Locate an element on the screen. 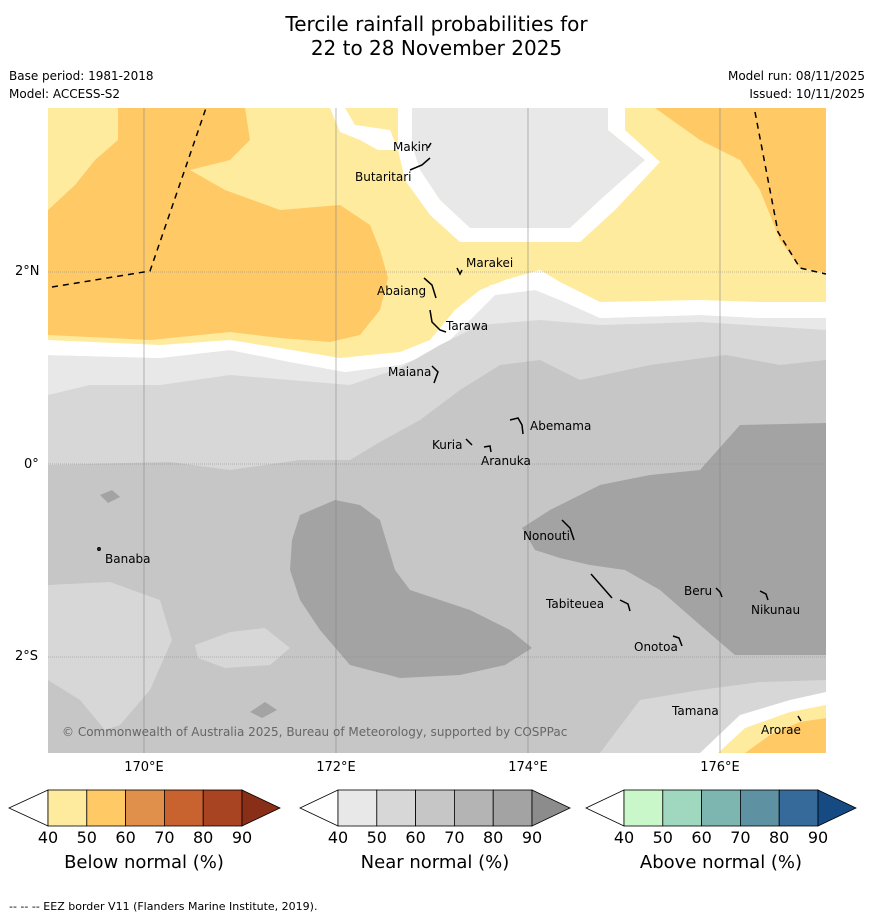 The width and height of the screenshot is (873, 919). model-run: Model run: 08/11/2025 is located at coordinates (796, 76).